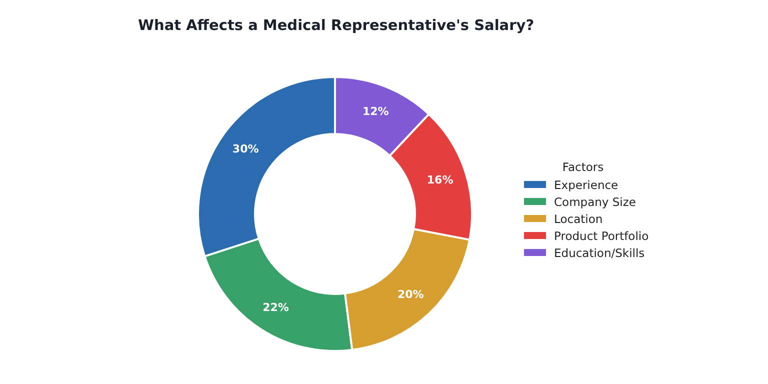 The height and width of the screenshot is (384, 768). I want to click on chart-title: What Affects a Medical Representative's Salary?, so click(336, 26).